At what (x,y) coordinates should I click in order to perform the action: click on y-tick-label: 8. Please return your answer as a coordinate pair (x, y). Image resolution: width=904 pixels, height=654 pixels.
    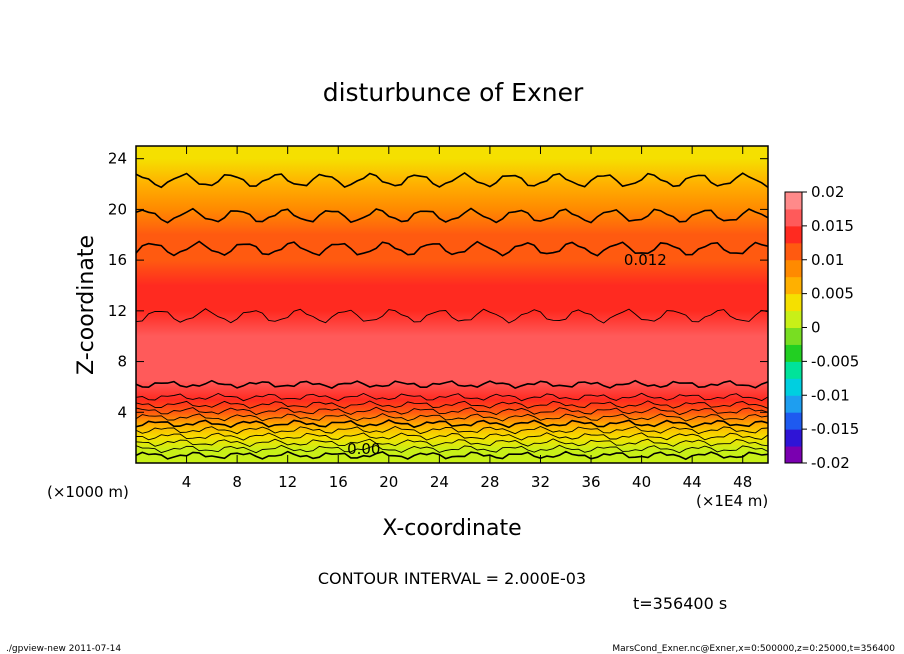
    Looking at the image, I should click on (122, 362).